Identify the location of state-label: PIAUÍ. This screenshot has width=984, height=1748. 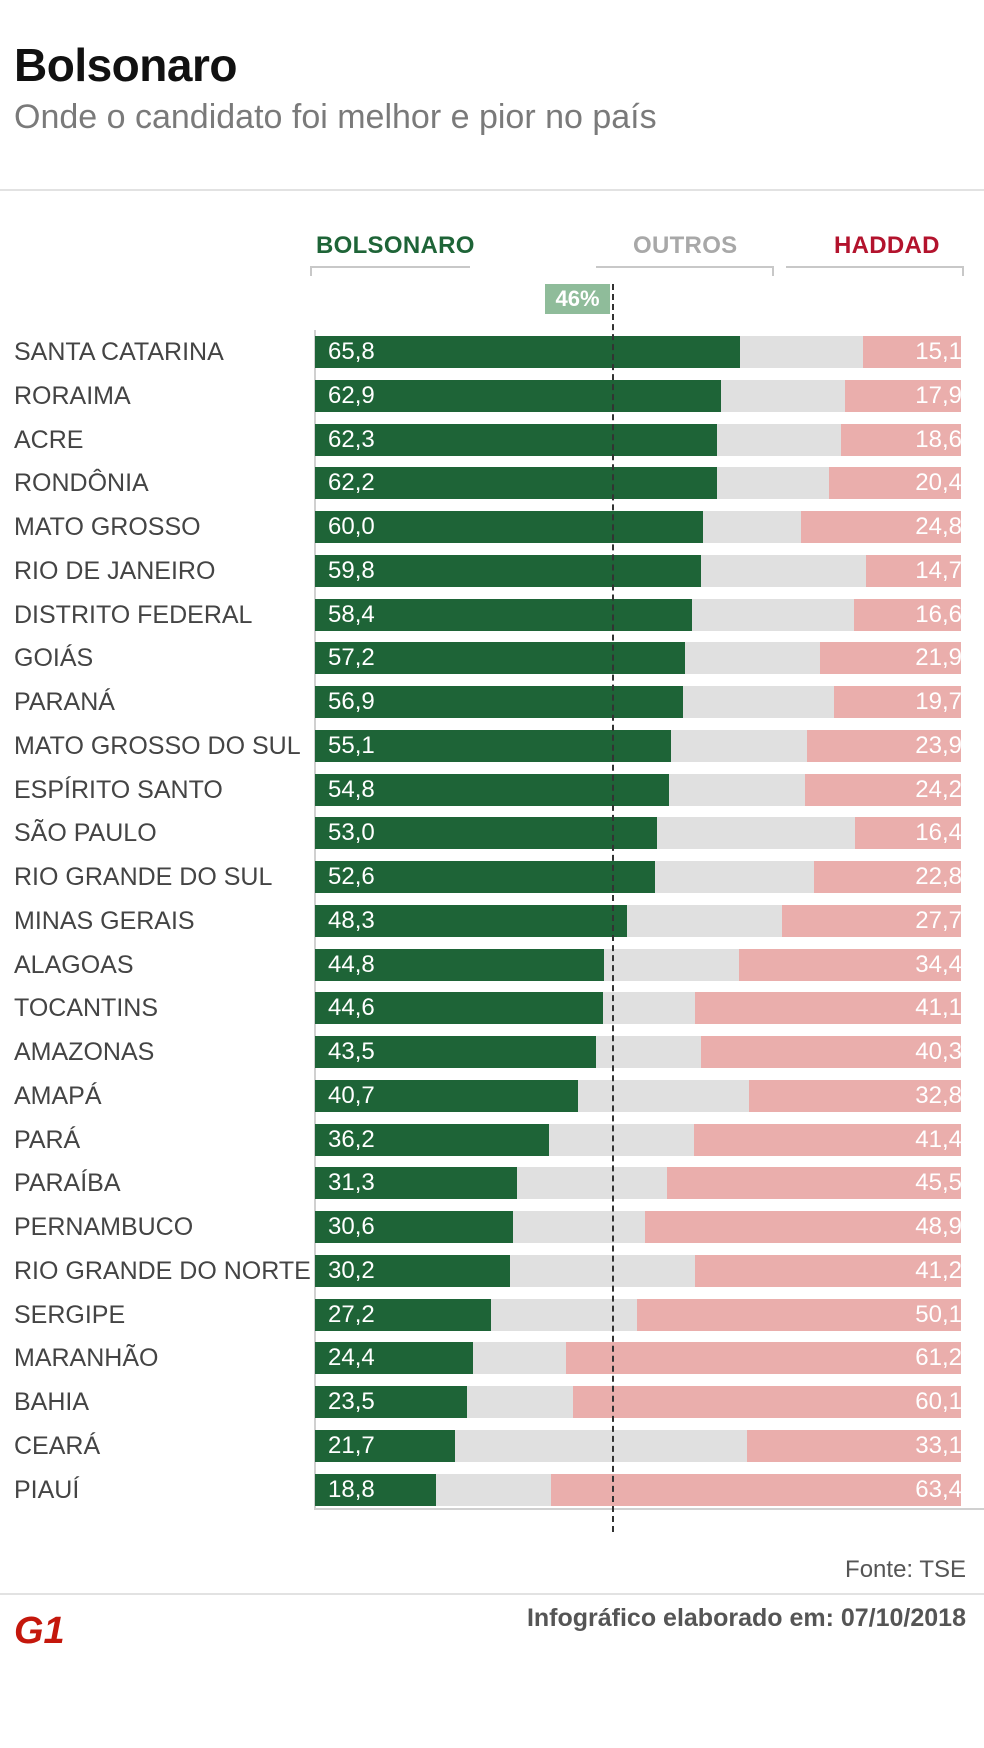
(47, 1489).